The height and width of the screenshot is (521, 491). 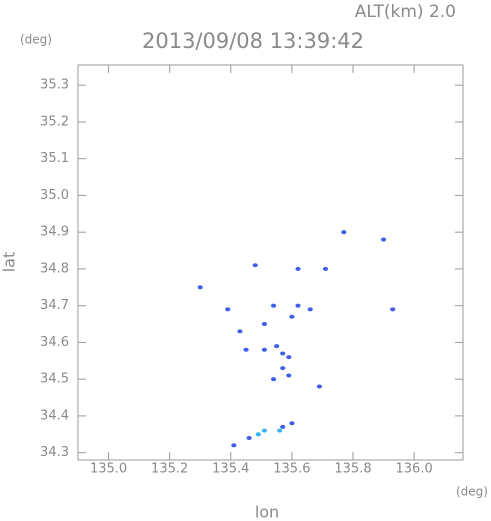 What do you see at coordinates (54, 85) in the screenshot?
I see `y-tick-label: 35.3` at bounding box center [54, 85].